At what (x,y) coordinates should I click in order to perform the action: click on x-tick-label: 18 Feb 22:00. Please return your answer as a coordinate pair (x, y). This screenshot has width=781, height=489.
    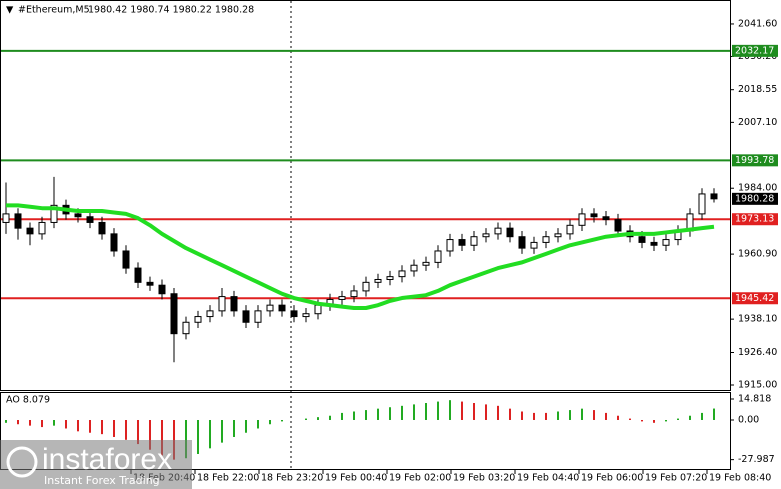
    Looking at the image, I should click on (228, 478).